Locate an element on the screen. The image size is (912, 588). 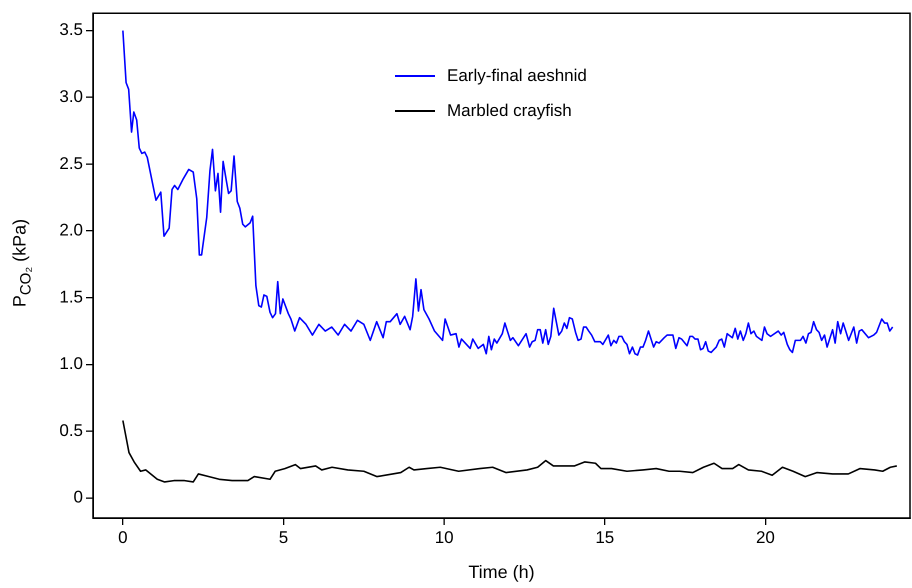
x-tick-label: 20 is located at coordinates (765, 537).